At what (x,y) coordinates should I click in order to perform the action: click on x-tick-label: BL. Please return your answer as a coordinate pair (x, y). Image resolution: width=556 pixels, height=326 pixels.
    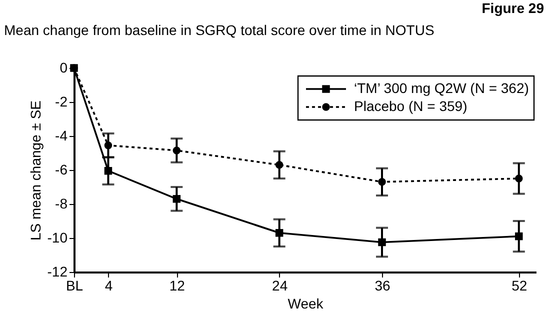
    Looking at the image, I should click on (75, 286).